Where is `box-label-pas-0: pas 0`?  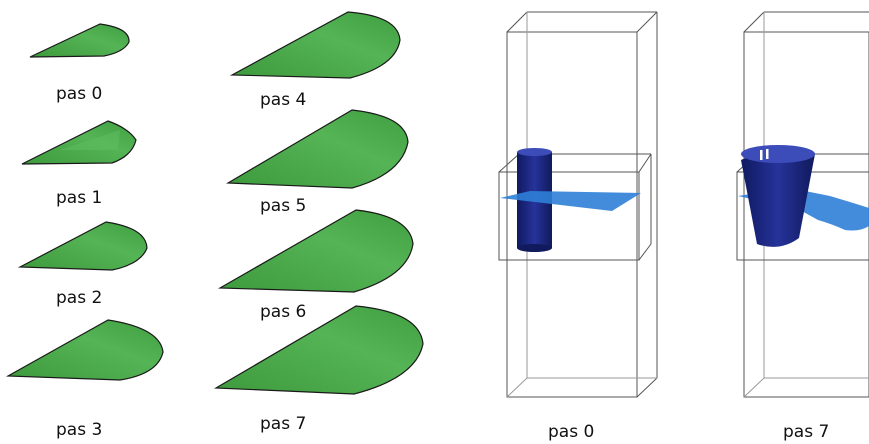 box-label-pas-0: pas 0 is located at coordinates (571, 432).